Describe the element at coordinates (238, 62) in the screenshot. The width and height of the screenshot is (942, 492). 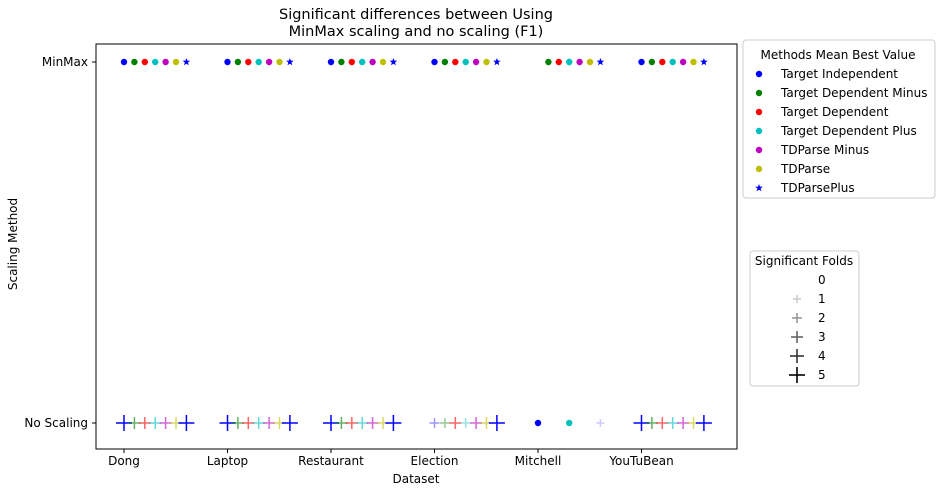
I see `point-minmax-laptop-target-dependent-minus-best` at that location.